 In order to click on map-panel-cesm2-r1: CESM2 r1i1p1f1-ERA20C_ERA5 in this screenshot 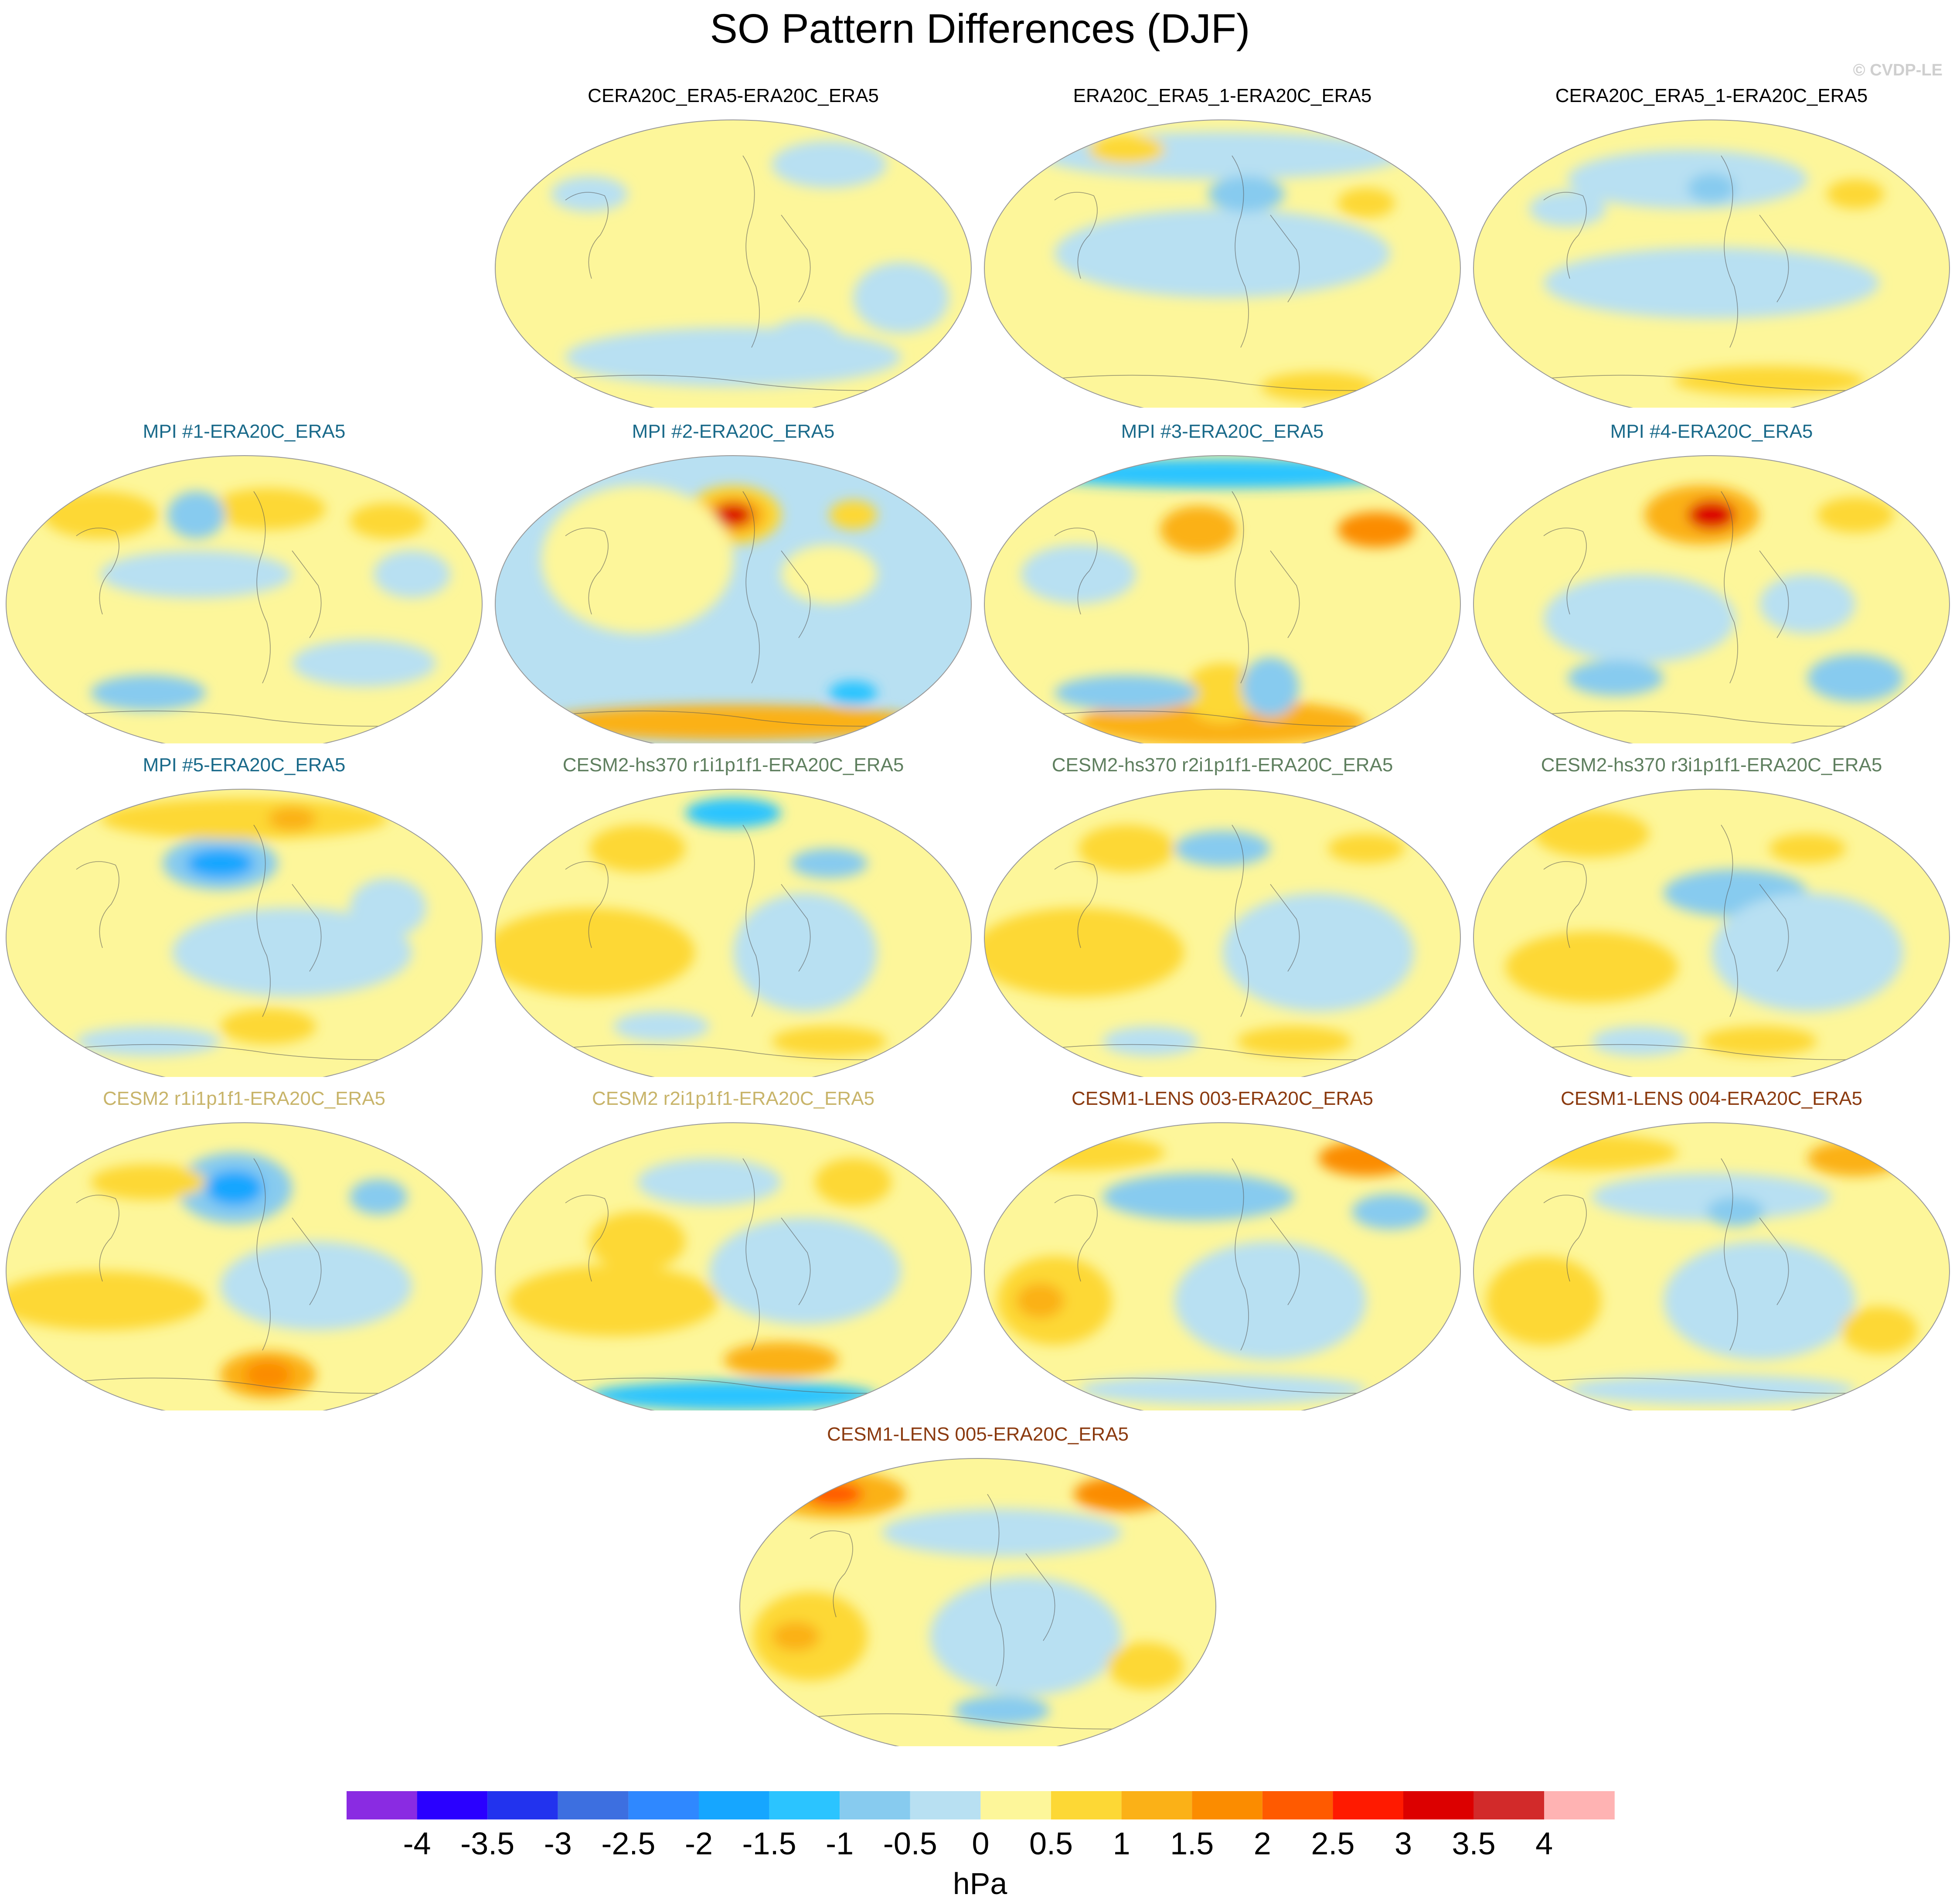, I will do `click(244, 1253)`.